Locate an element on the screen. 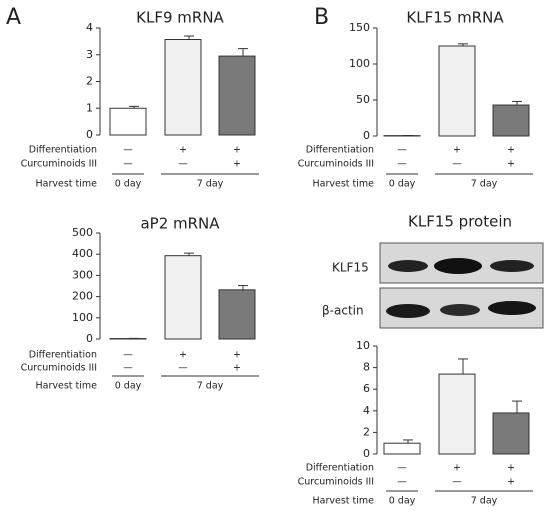 The image size is (550, 516). y-tick-label: 500 is located at coordinates (82, 232).